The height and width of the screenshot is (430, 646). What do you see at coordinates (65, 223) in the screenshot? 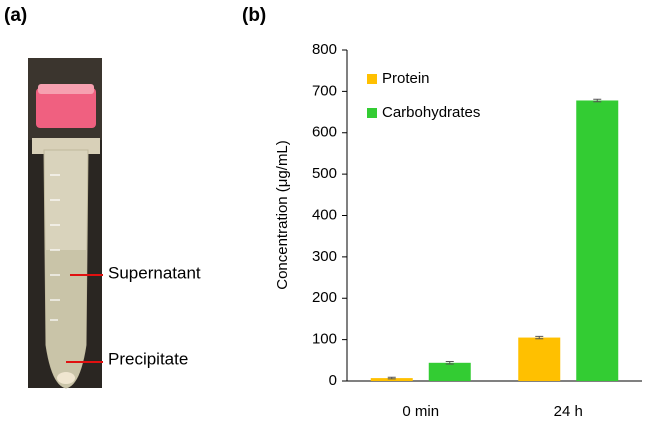
I see `tube-photo` at bounding box center [65, 223].